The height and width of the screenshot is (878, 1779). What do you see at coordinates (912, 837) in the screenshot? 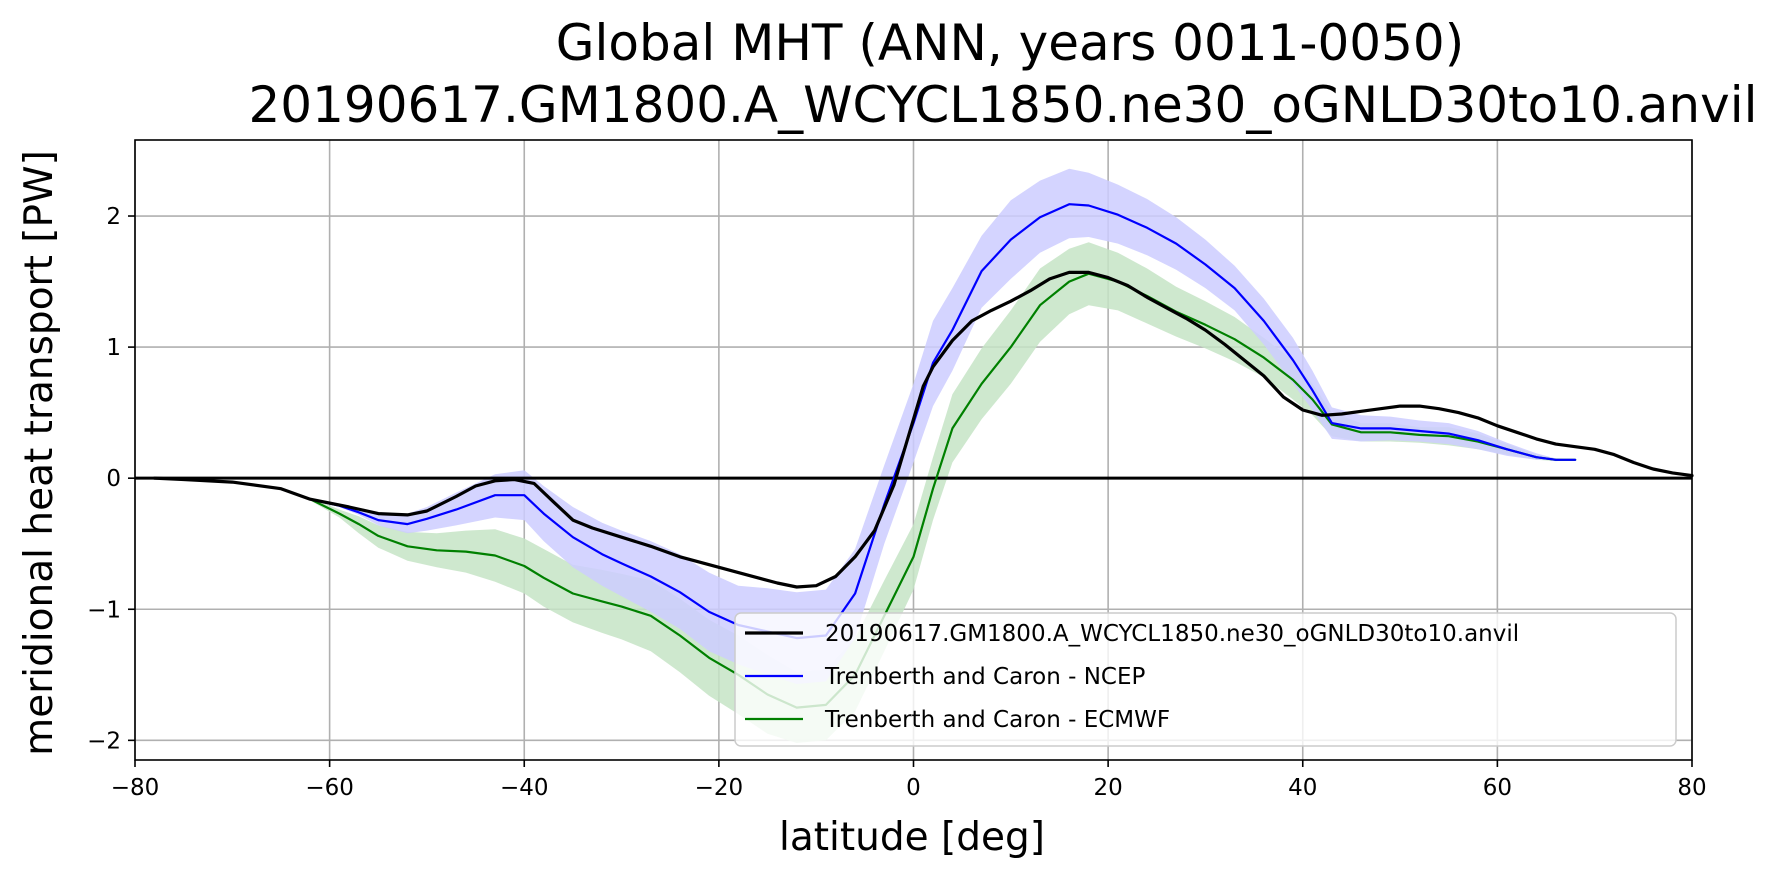
I see `x-axis-label: latitude [deg]` at bounding box center [912, 837].